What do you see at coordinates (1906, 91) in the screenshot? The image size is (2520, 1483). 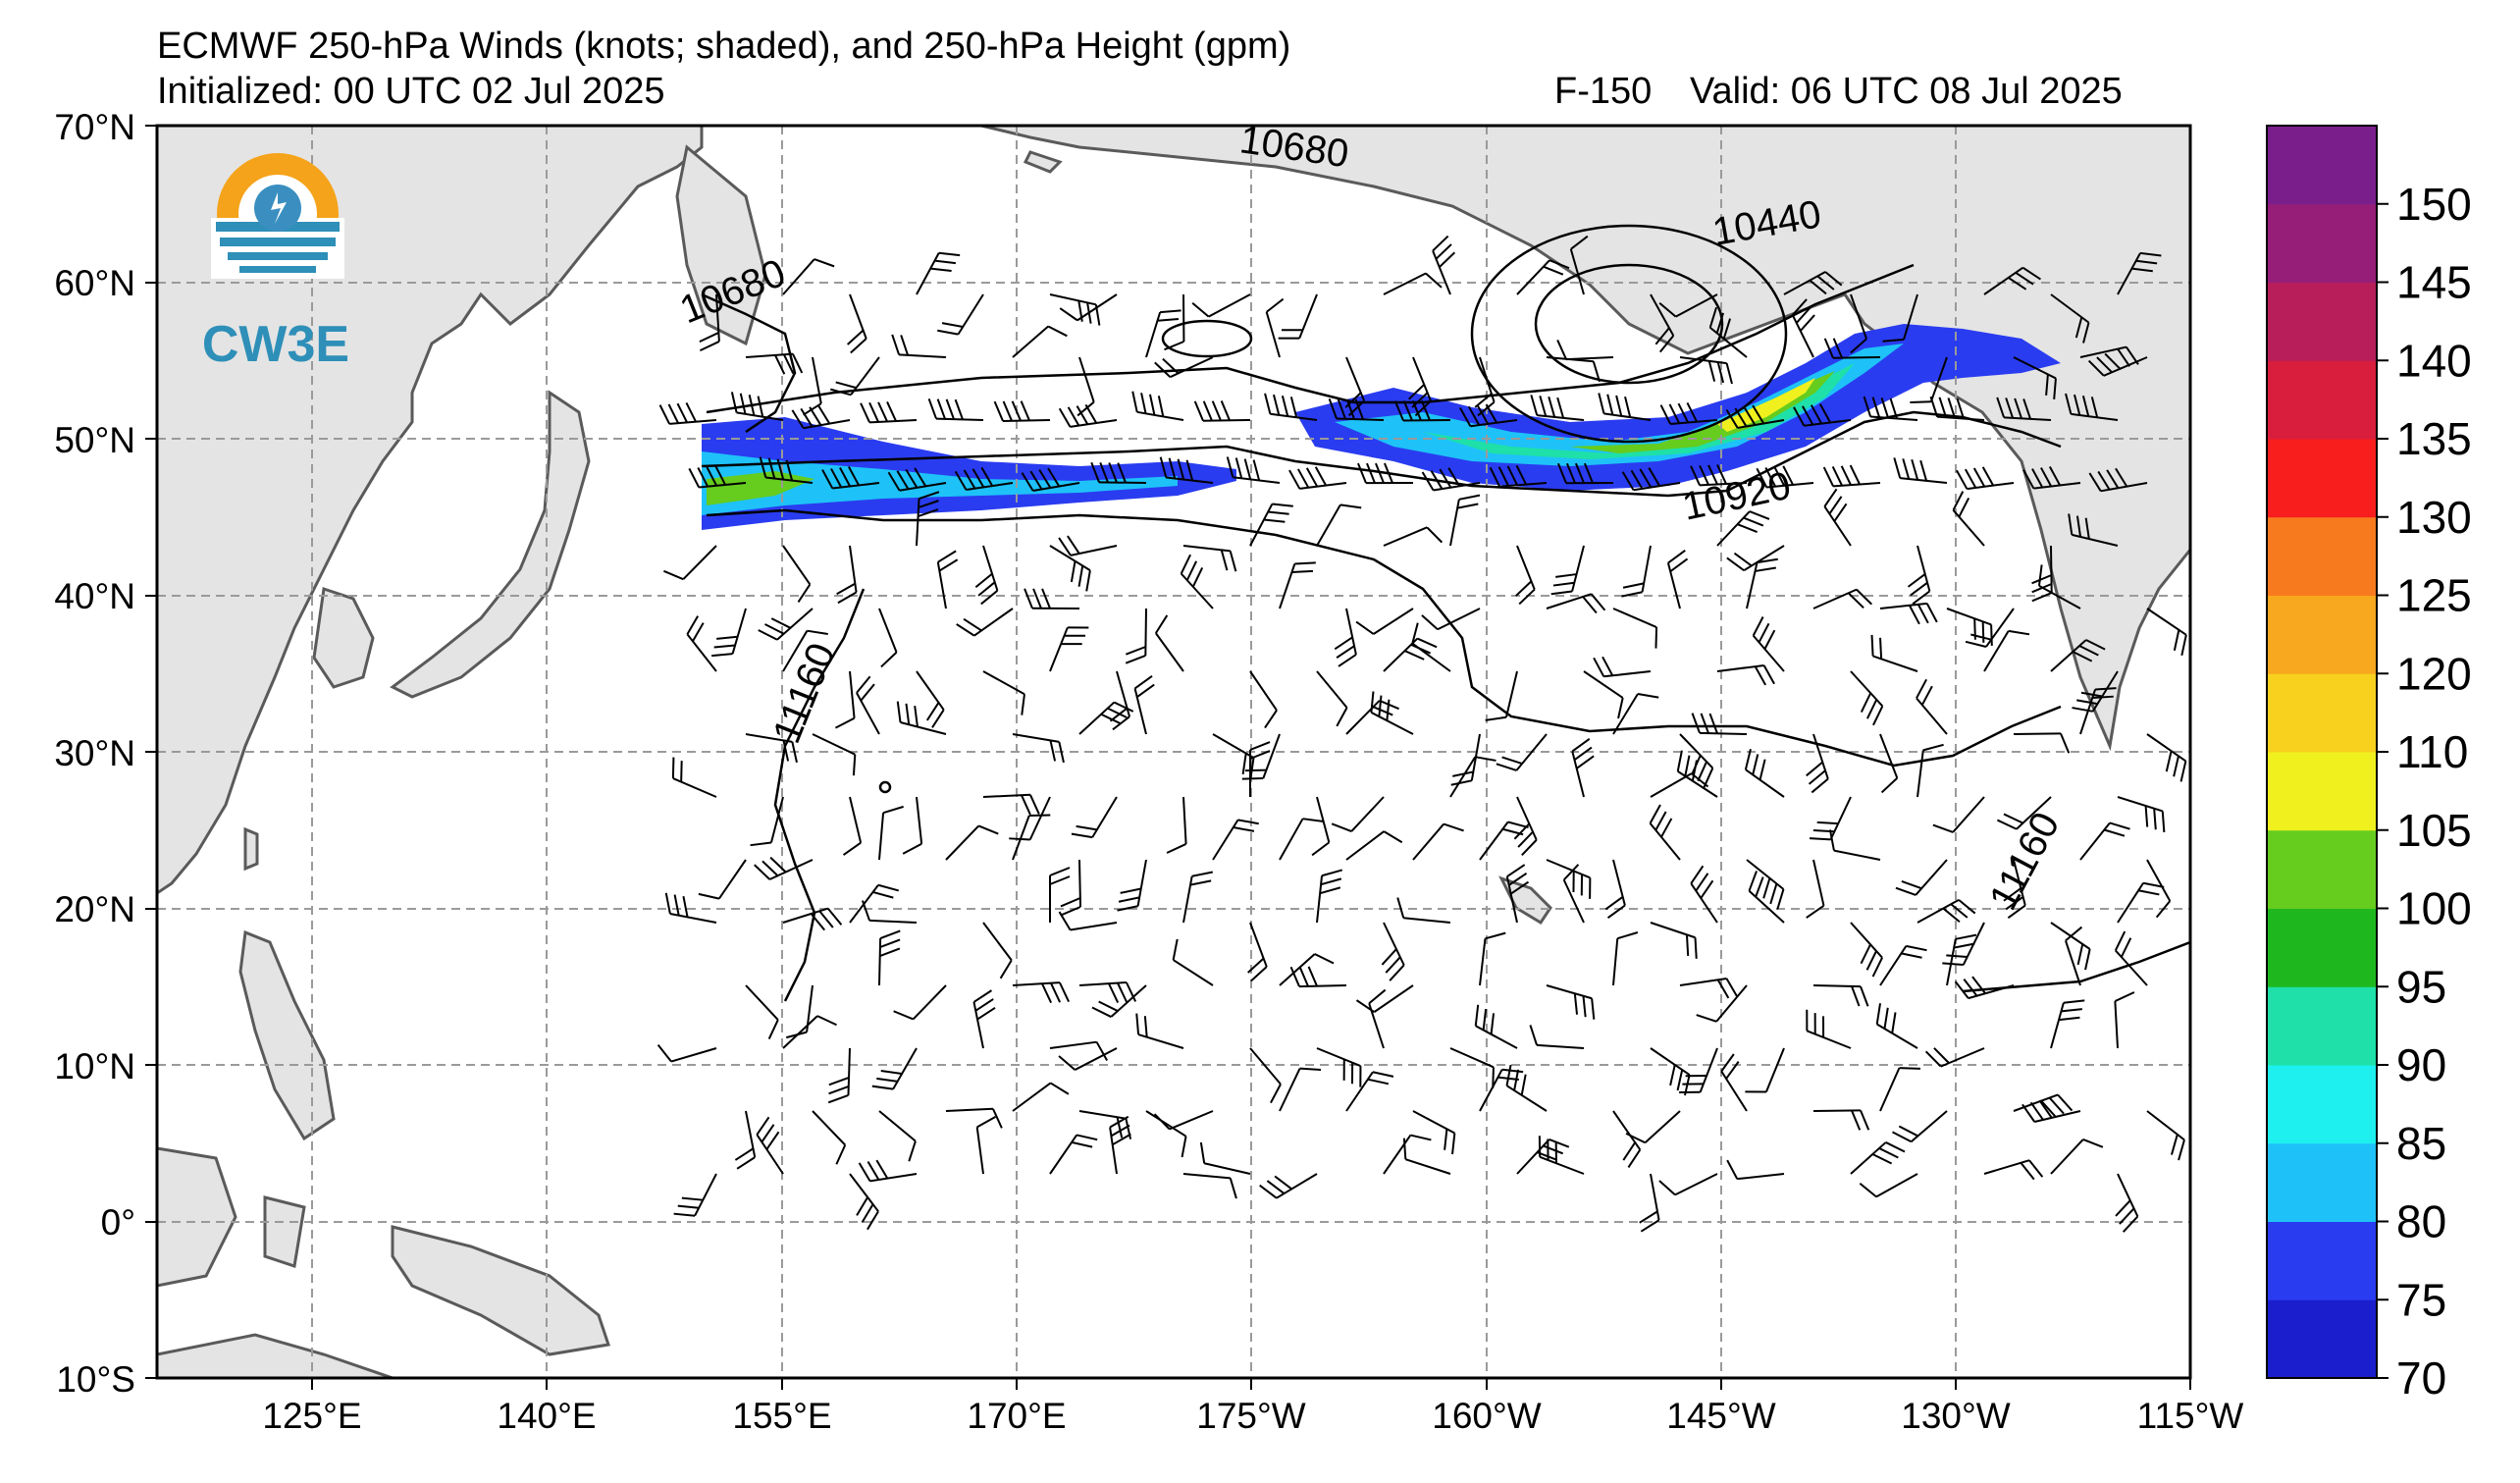 I see `valid-time: Valid: 06 UTC 08 Jul 2025` at bounding box center [1906, 91].